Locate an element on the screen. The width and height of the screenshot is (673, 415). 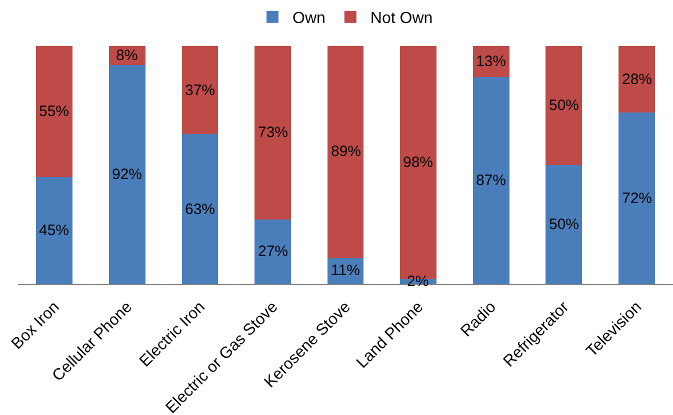
data-label: 13% is located at coordinates (491, 61).